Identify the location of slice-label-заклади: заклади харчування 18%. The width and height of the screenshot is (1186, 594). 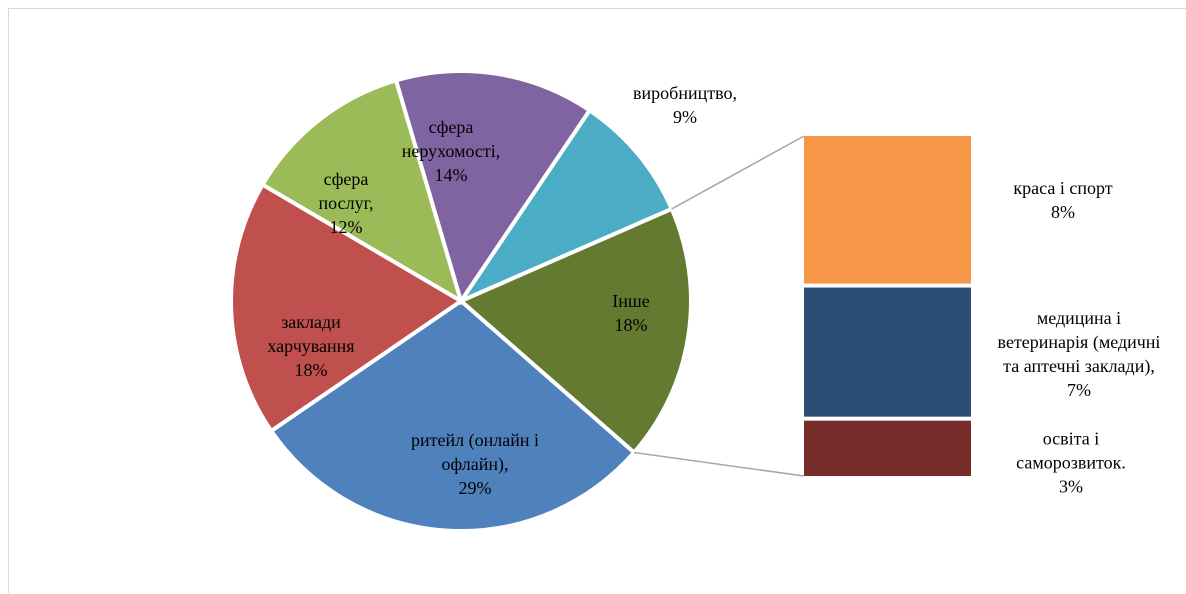
(310, 346).